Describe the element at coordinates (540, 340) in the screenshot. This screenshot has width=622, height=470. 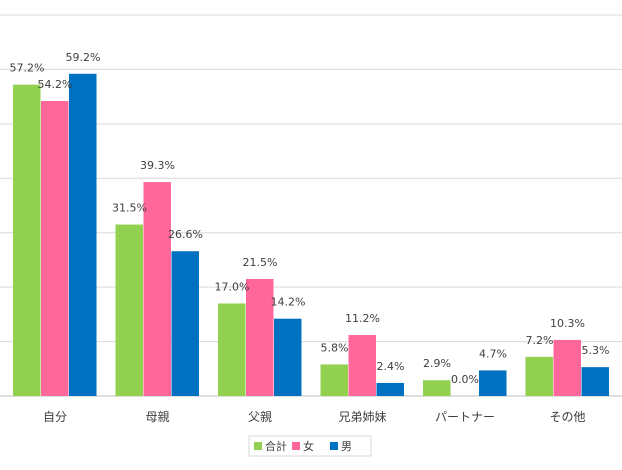
I see `data-label: 7.2%` at that location.